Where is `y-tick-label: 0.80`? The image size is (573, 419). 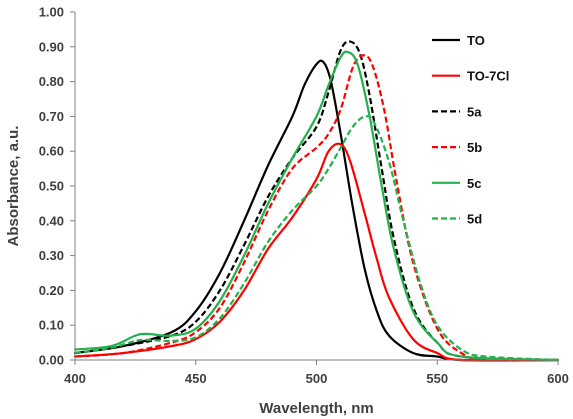 y-tick-label: 0.80 is located at coordinates (51, 81).